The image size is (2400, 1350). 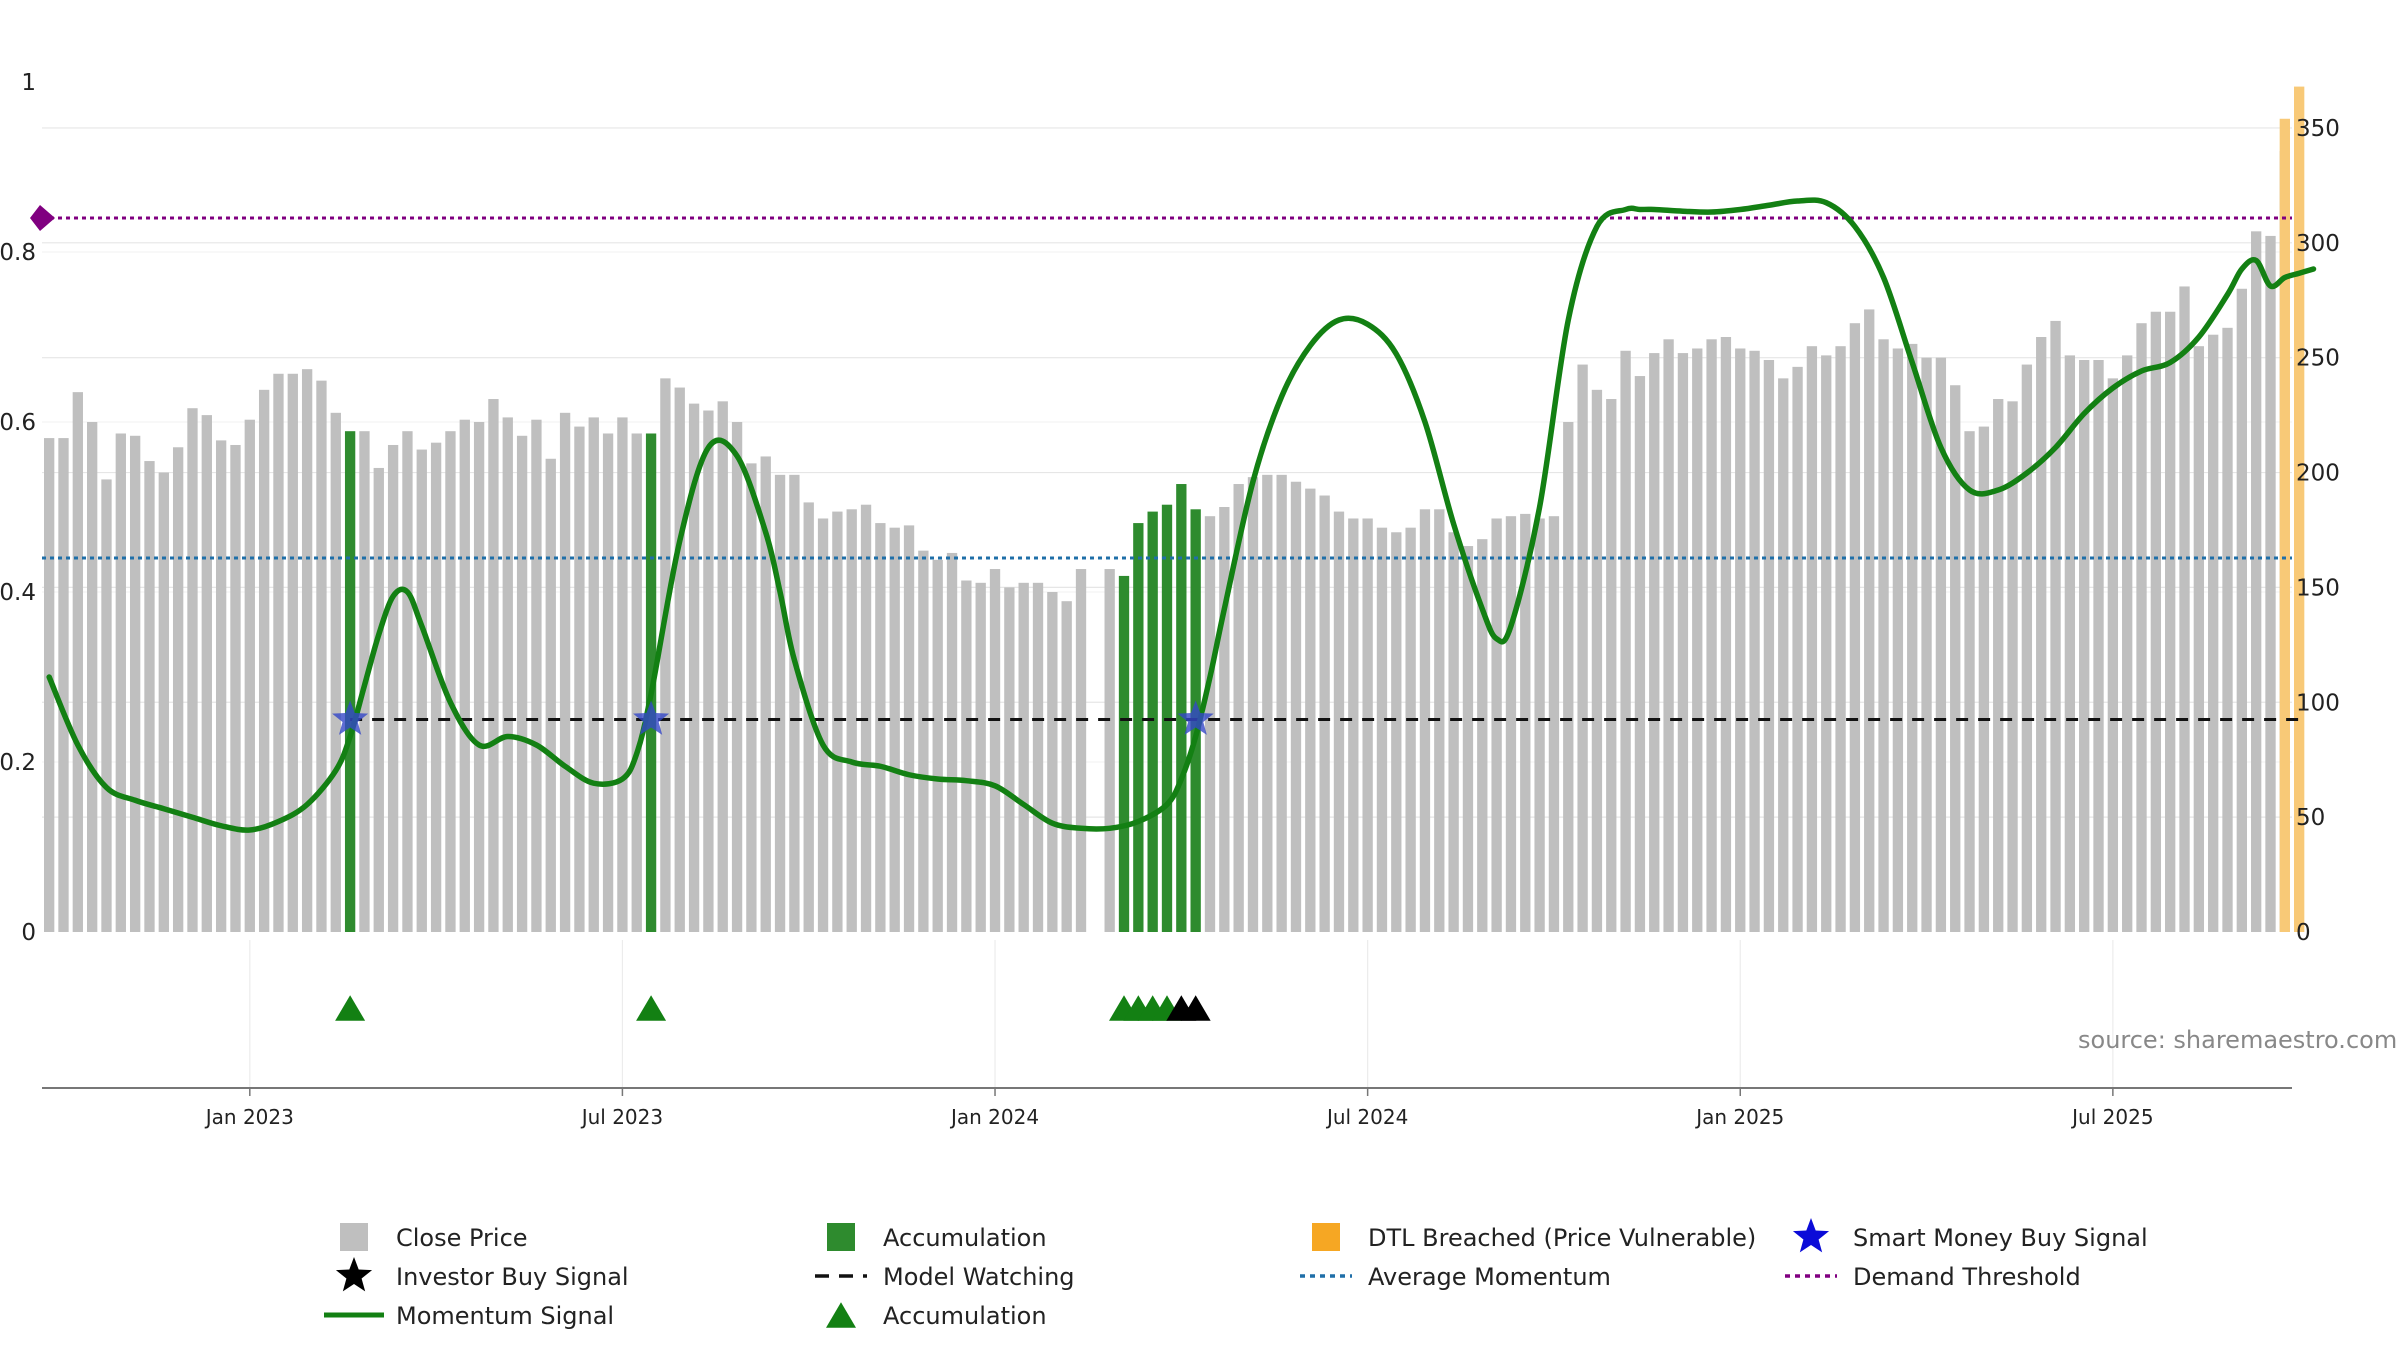 I want to click on legend-item-dtl: DTL Breached (Price Vulnerable), so click(x=1534, y=1237).